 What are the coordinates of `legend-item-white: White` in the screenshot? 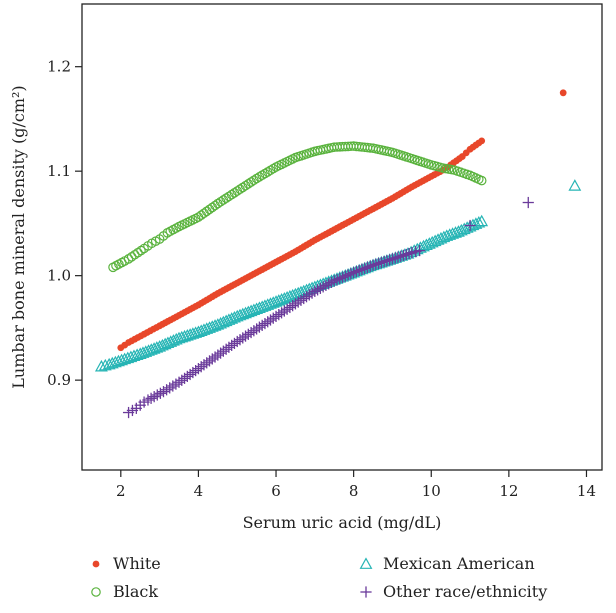 It's located at (126, 563).